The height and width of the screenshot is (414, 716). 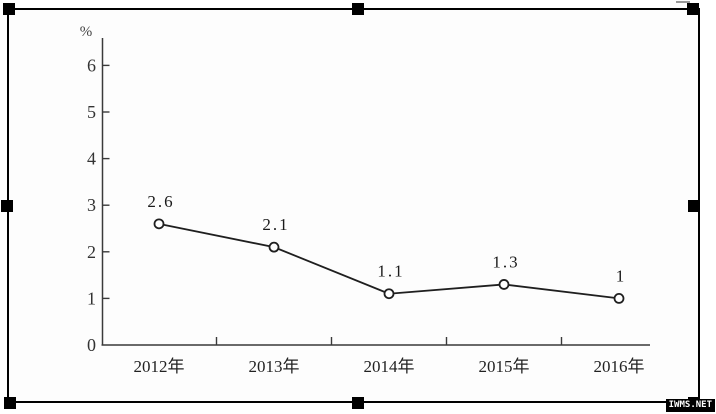 What do you see at coordinates (91, 298) in the screenshot?
I see `y-tick-label: 1` at bounding box center [91, 298].